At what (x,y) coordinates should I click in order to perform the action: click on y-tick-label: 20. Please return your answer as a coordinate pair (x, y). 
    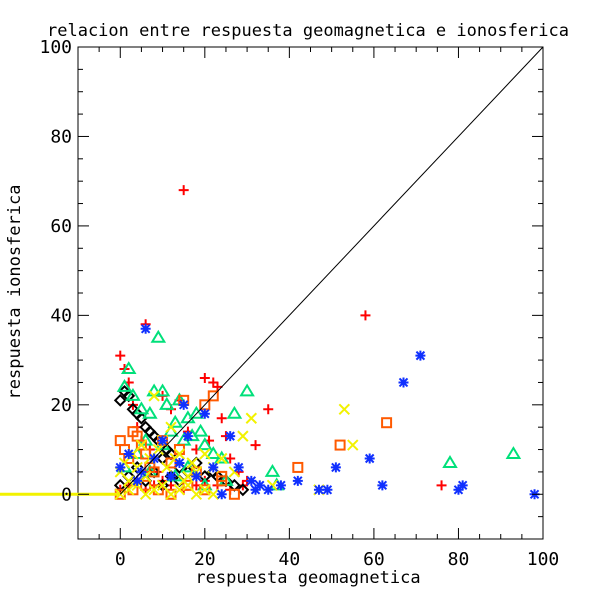
    Looking at the image, I should click on (61, 405).